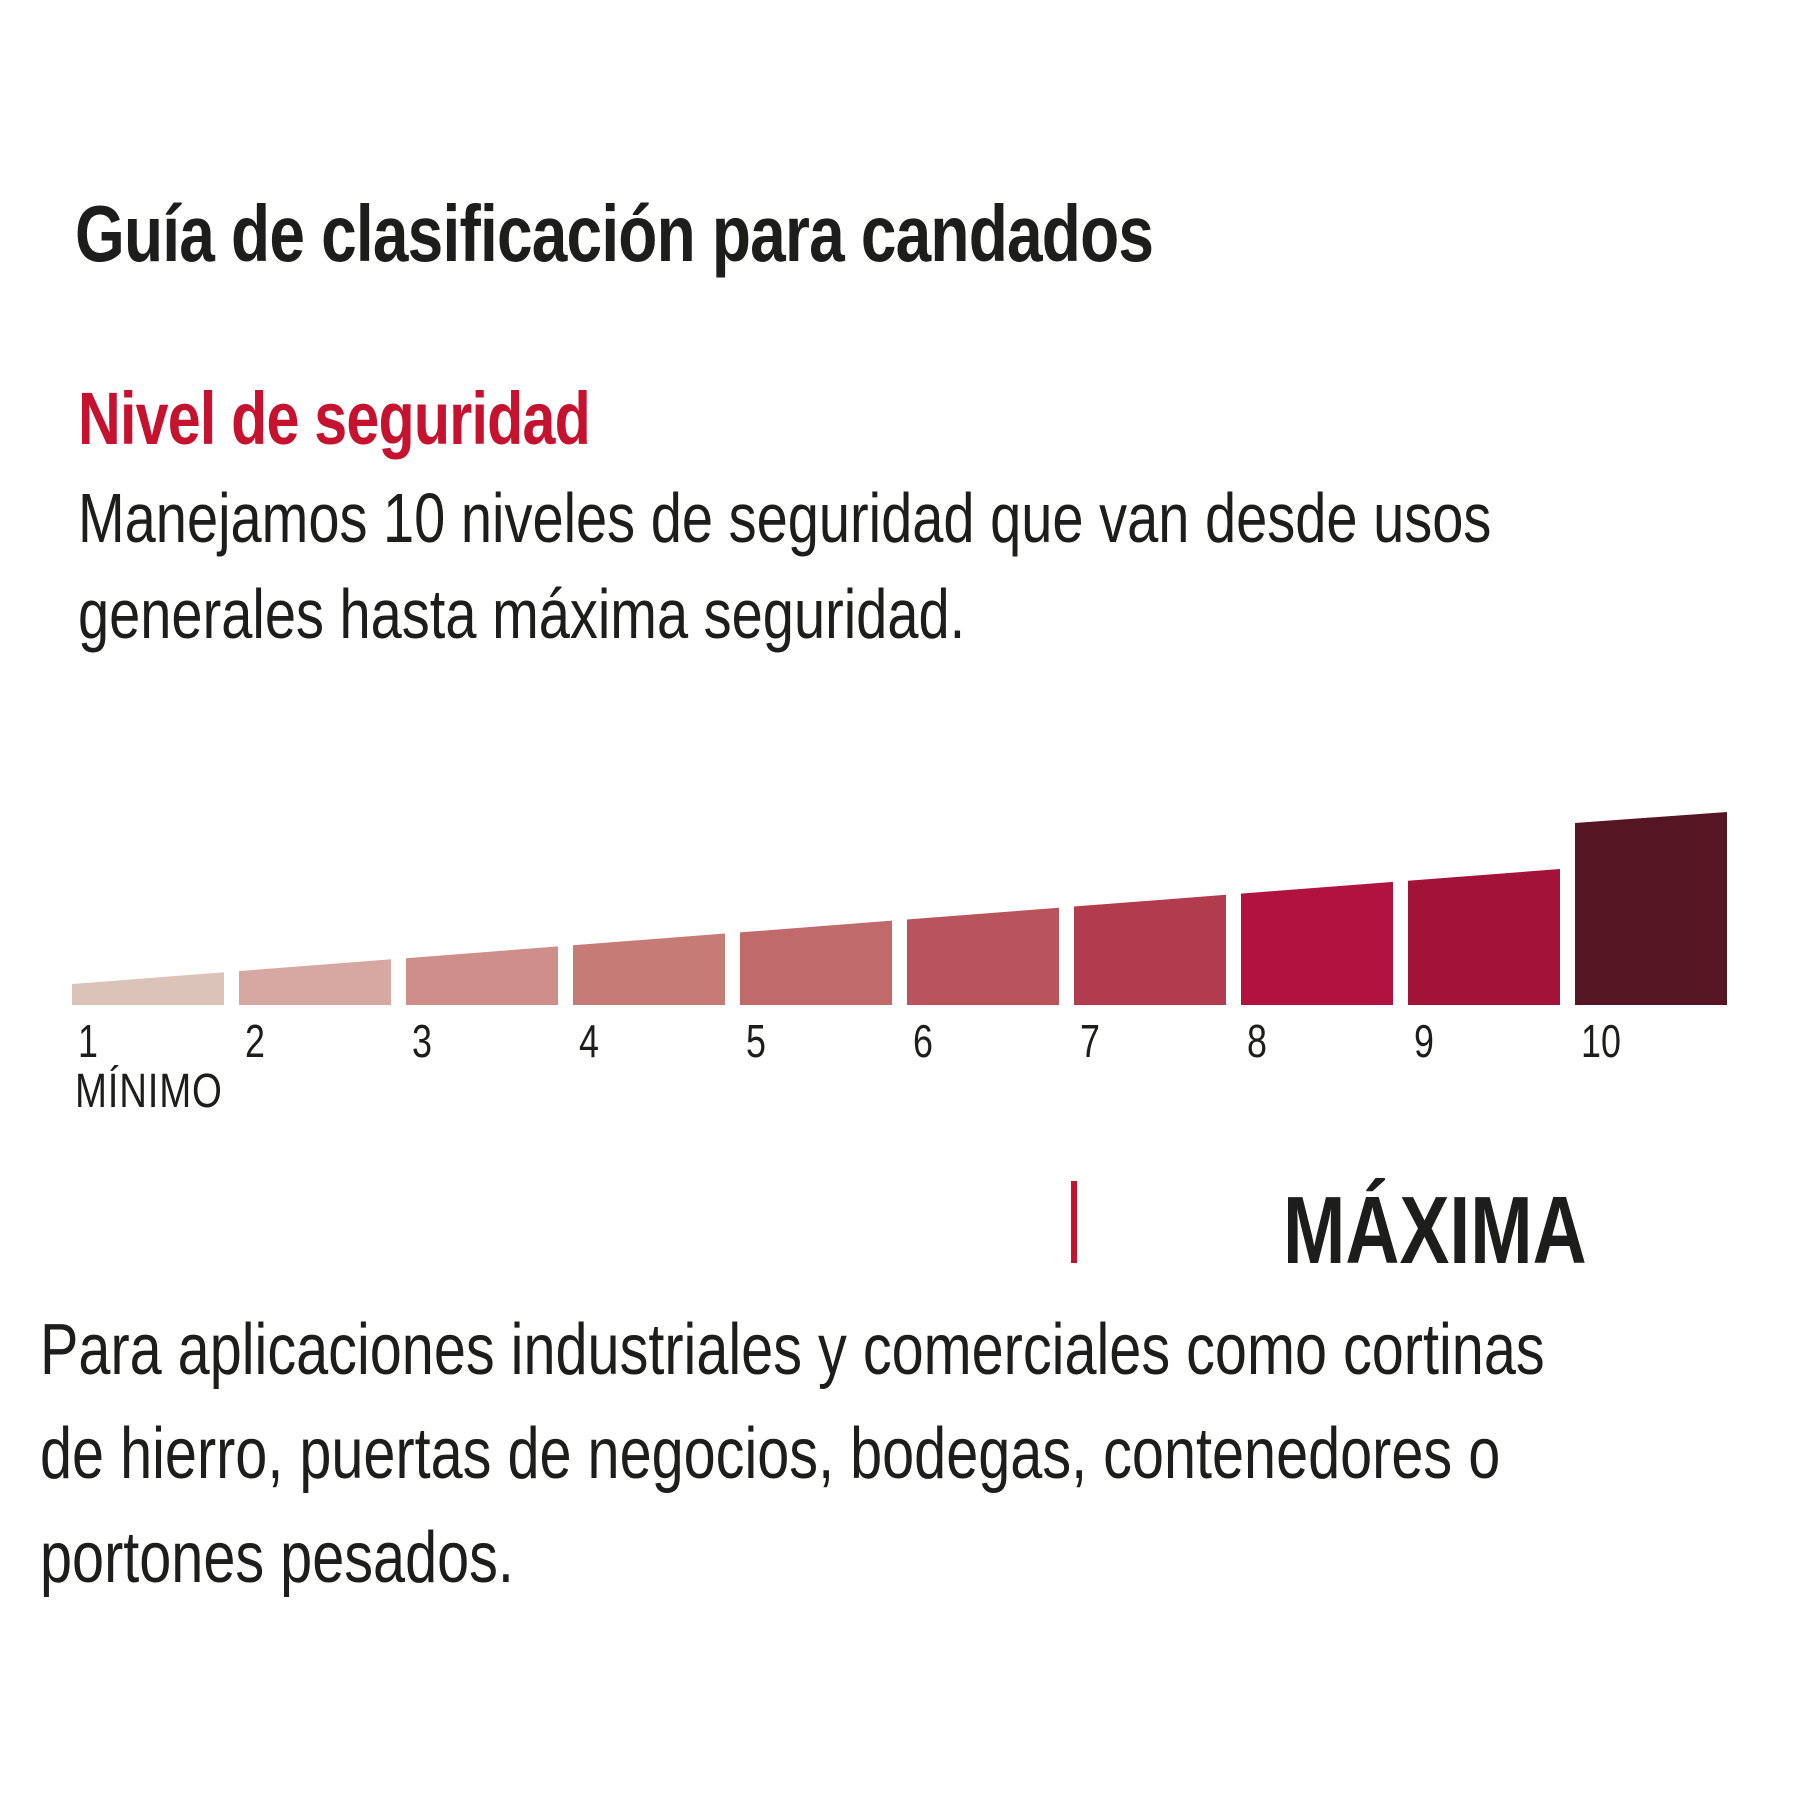 The width and height of the screenshot is (1800, 1800). What do you see at coordinates (1424, 1041) in the screenshot?
I see `bar-label-9: 9` at bounding box center [1424, 1041].